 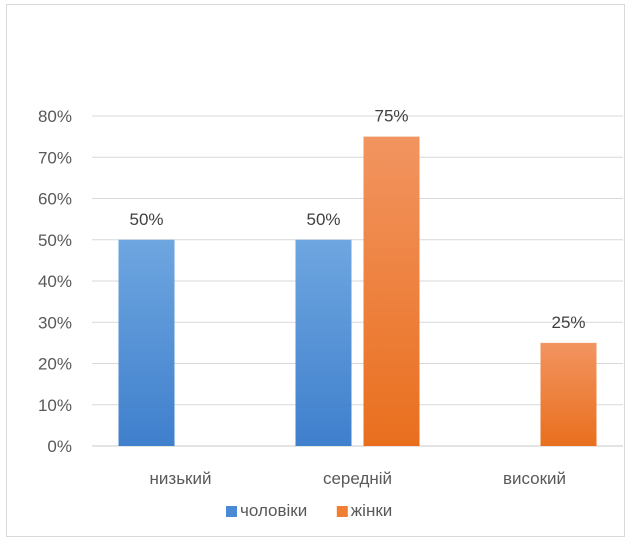 I want to click on x-category-label: низький, so click(x=181, y=478).